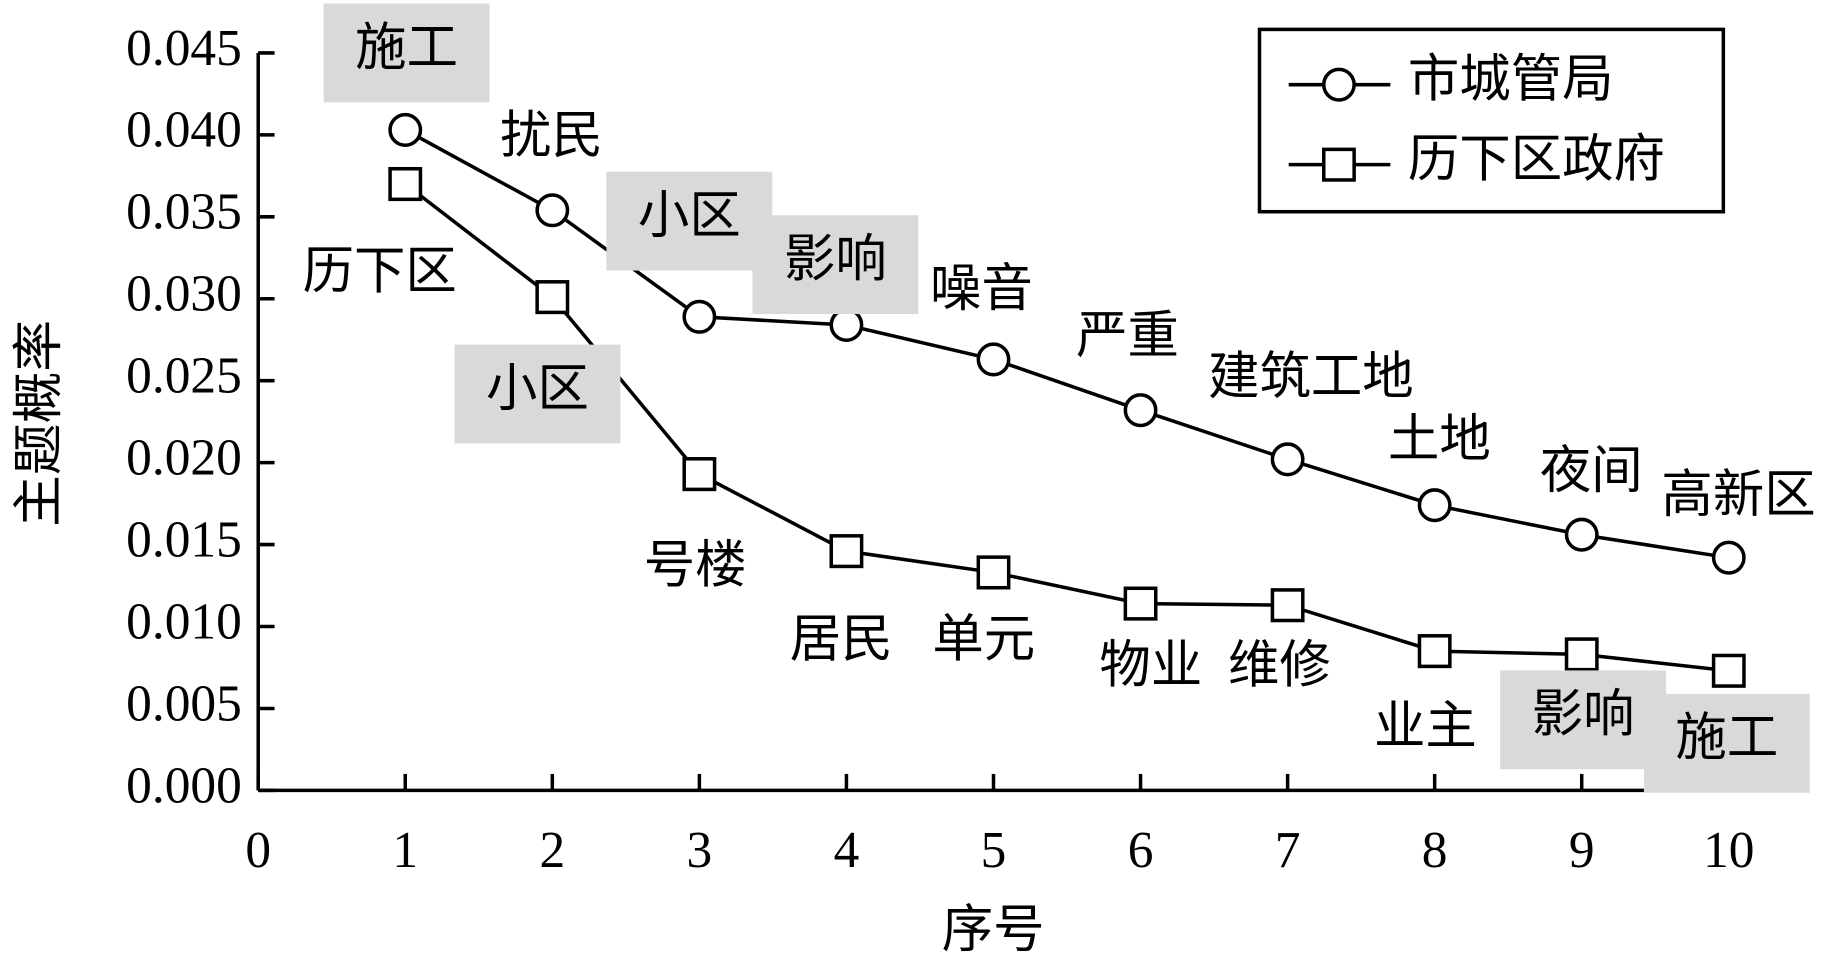 The height and width of the screenshot is (968, 1832). Describe the element at coordinates (1127, 336) in the screenshot. I see `point-label: 严重` at that location.